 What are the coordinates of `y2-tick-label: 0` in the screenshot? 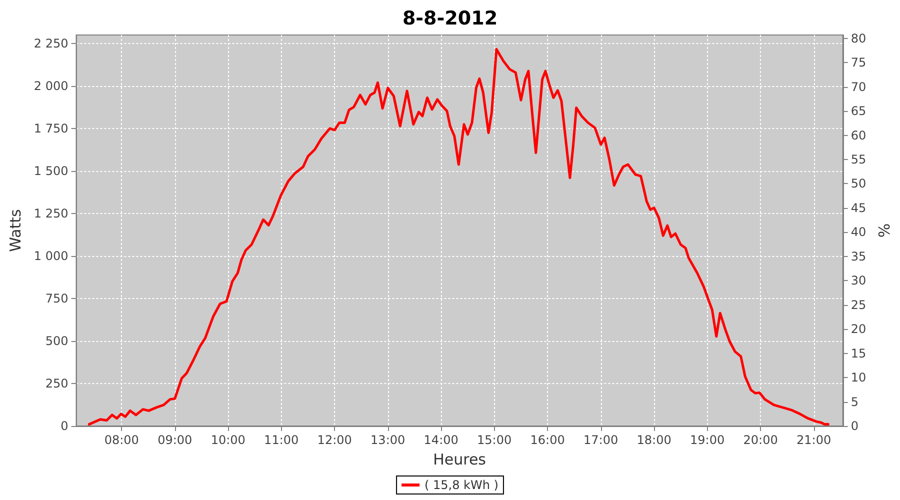 It's located at (854, 426).